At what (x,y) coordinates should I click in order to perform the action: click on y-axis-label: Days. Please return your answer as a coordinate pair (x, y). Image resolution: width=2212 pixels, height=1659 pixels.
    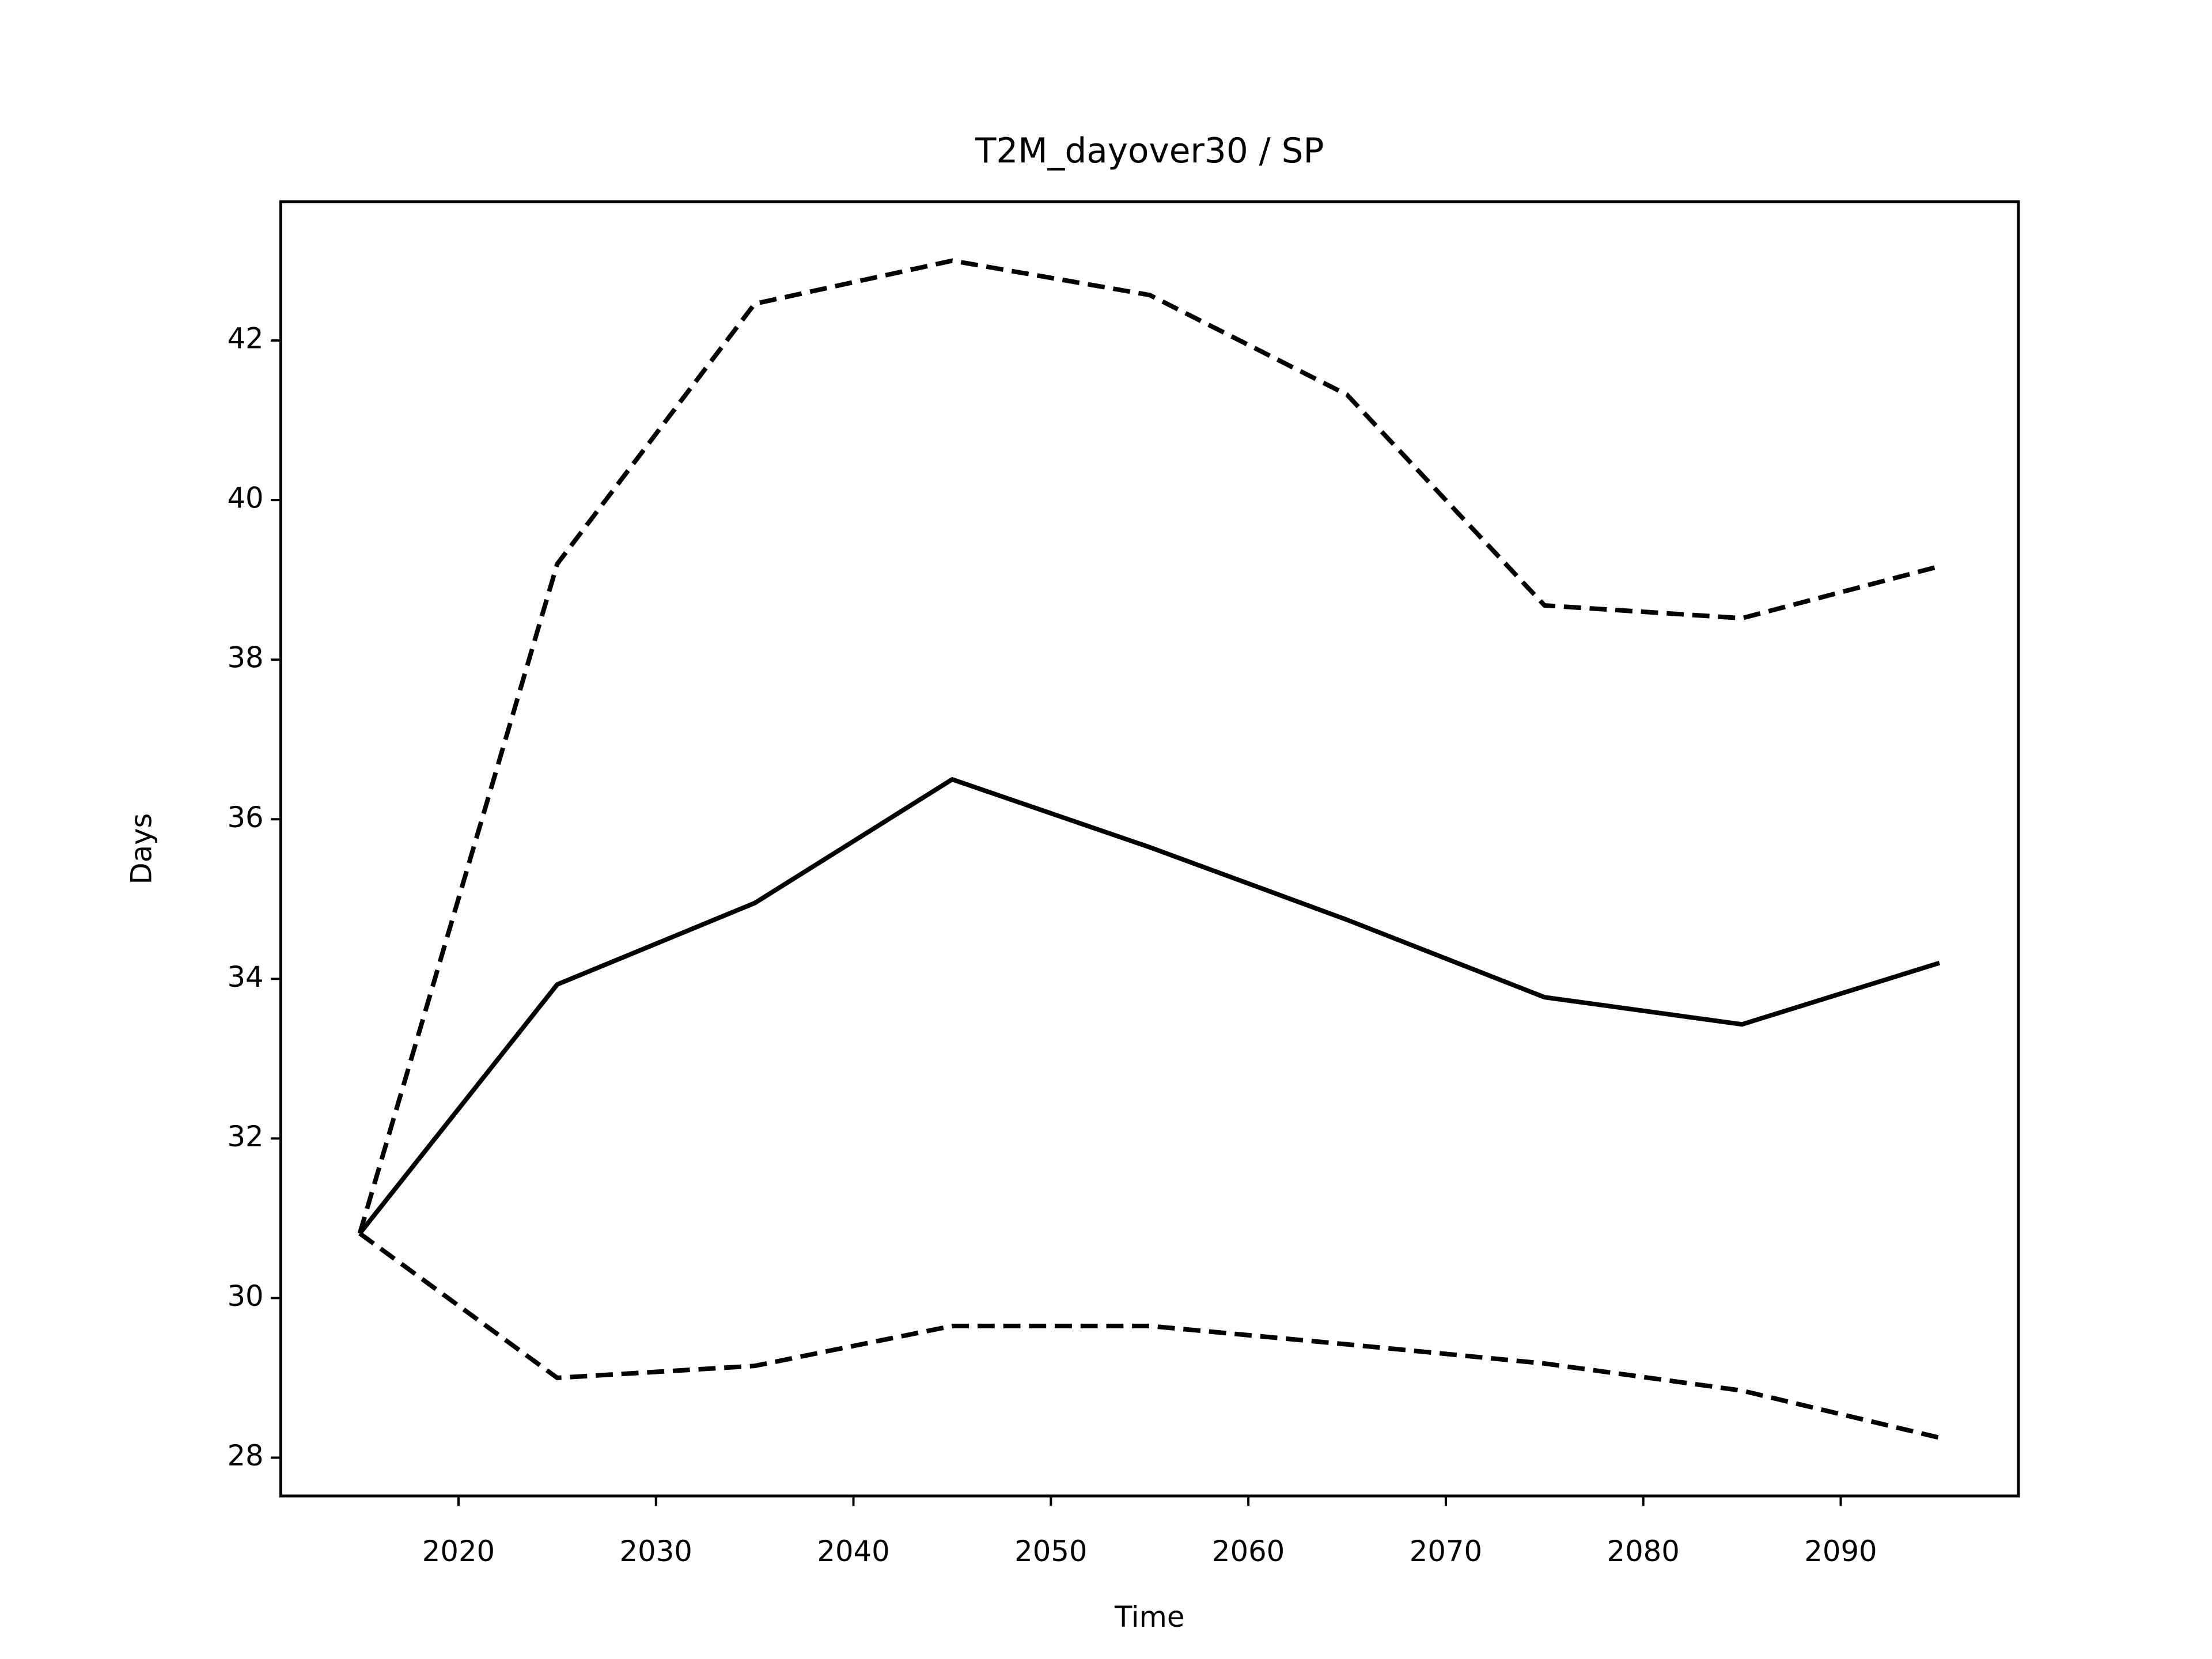
    Looking at the image, I should click on (141, 849).